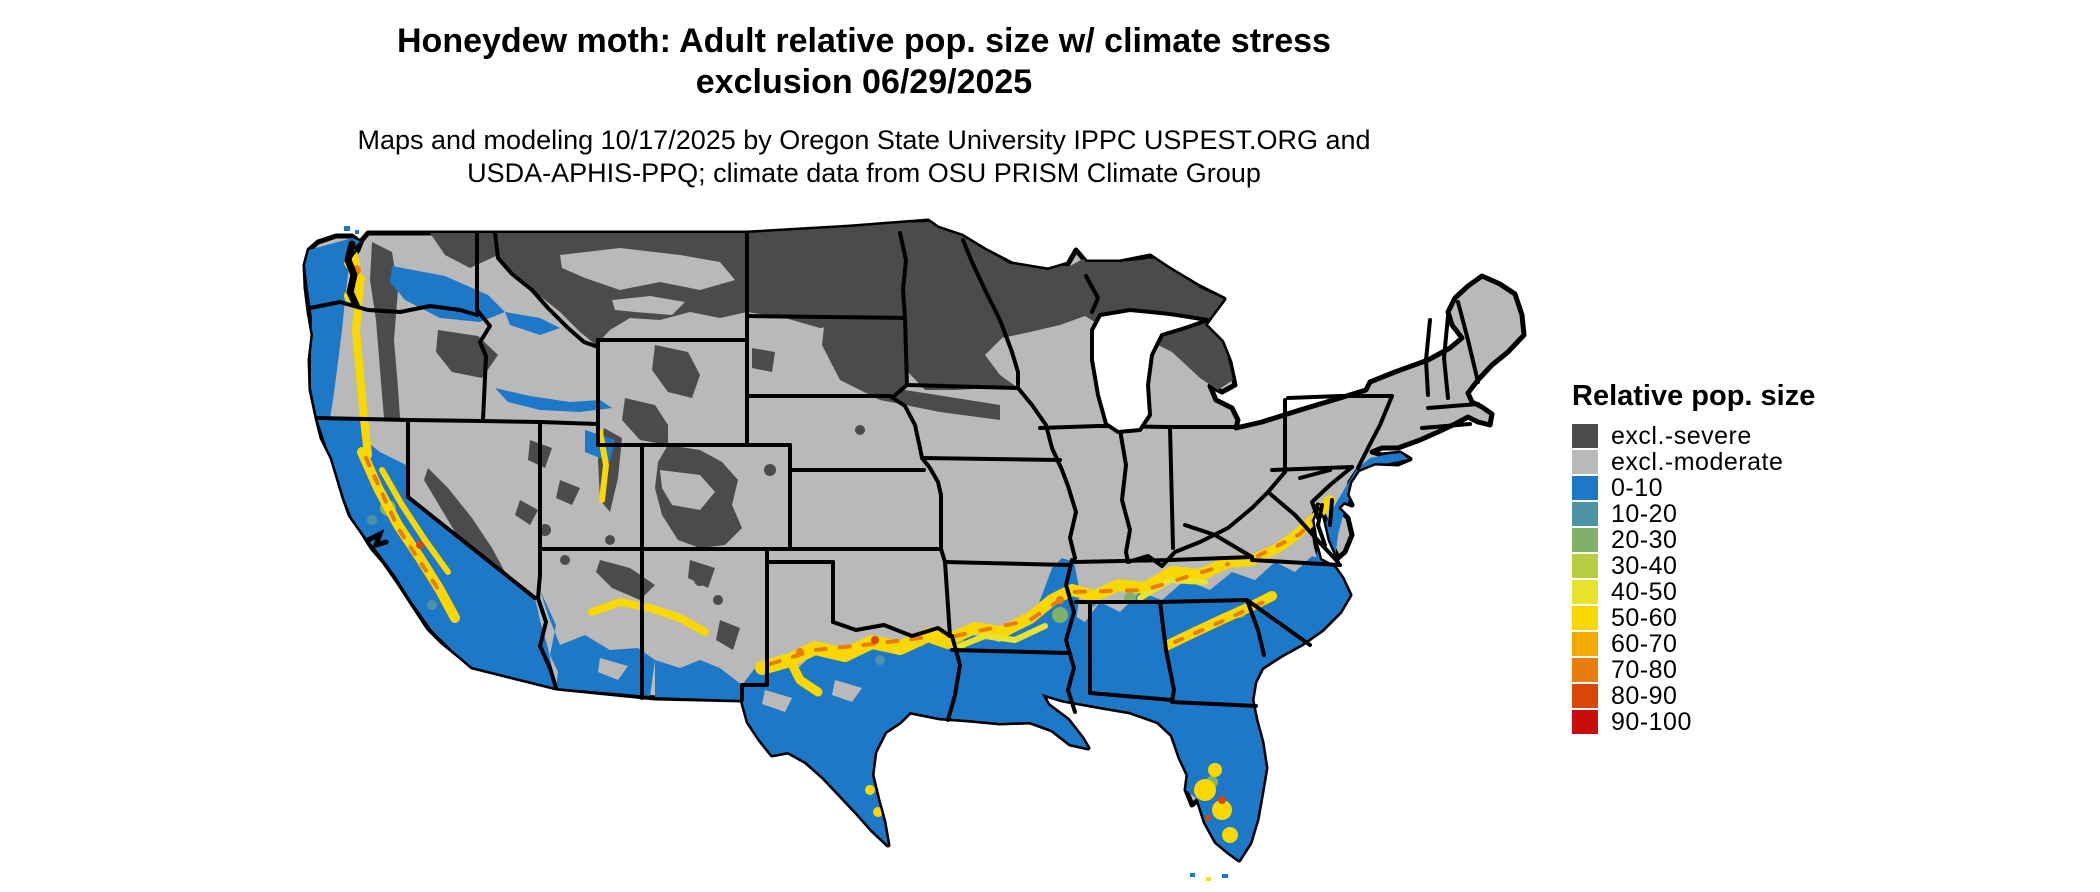  I want to click on map-title-line2: exclusion 06/29/2025, so click(864, 82).